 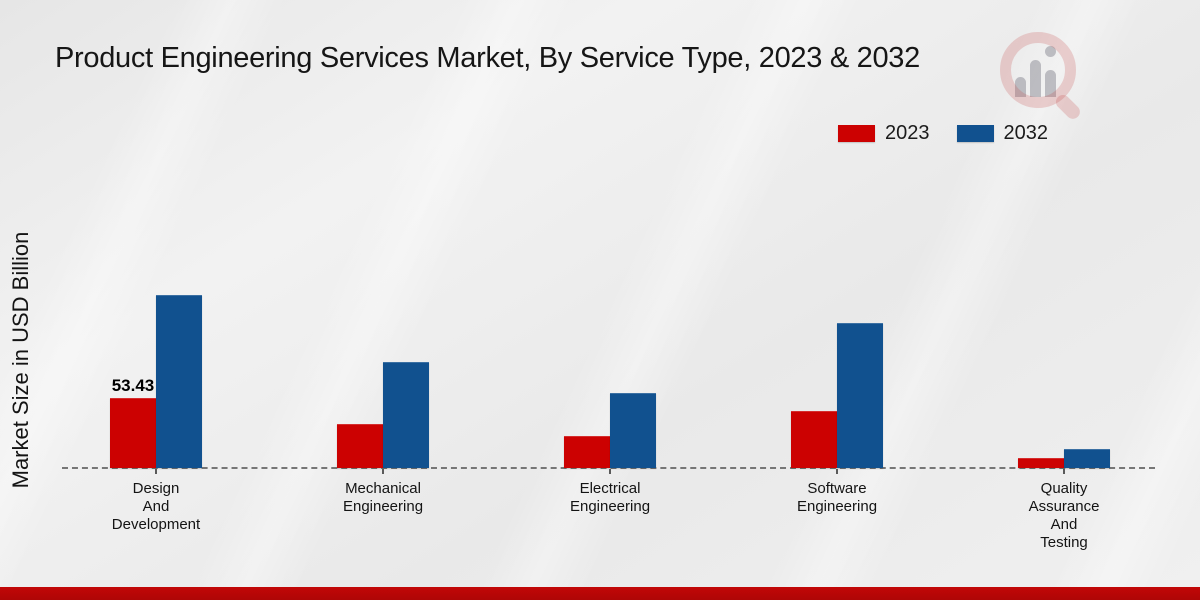 What do you see at coordinates (1038, 70) in the screenshot?
I see `magnifier-ring-icon` at bounding box center [1038, 70].